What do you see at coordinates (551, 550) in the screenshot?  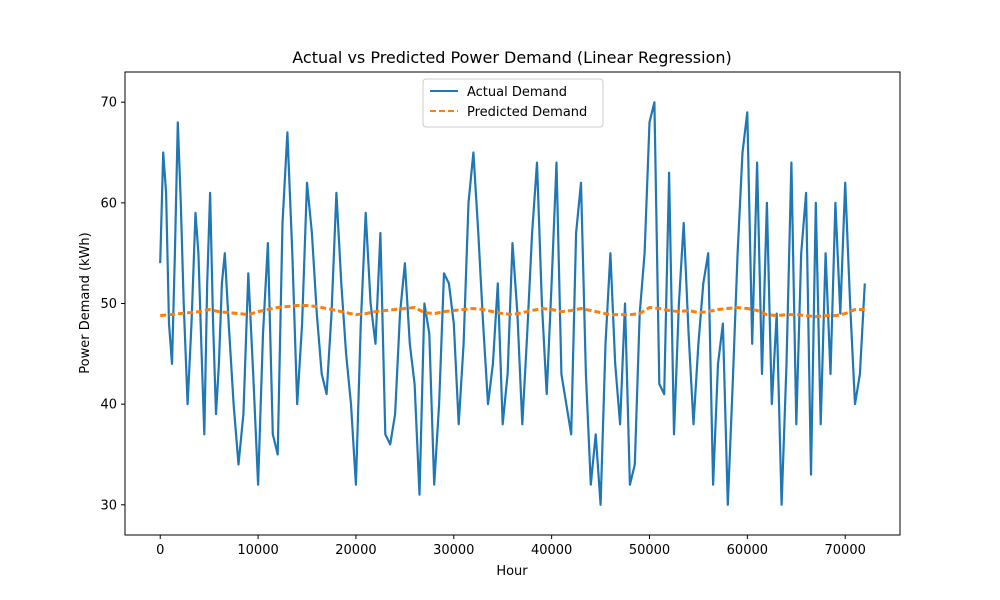 I see `x-tick-label: 40000` at bounding box center [551, 550].